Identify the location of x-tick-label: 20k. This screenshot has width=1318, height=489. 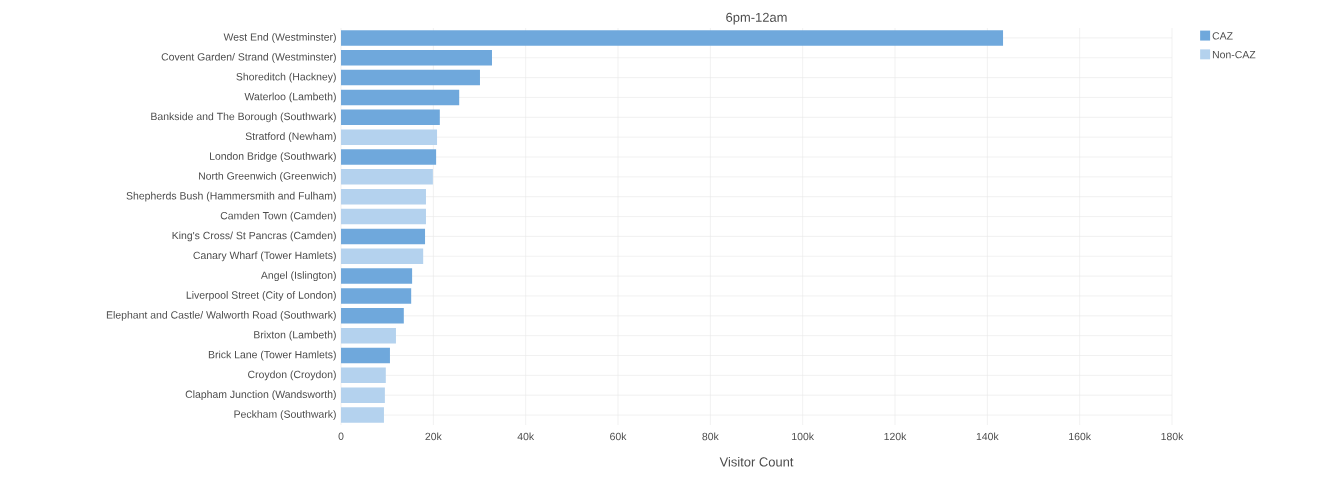
(433, 436).